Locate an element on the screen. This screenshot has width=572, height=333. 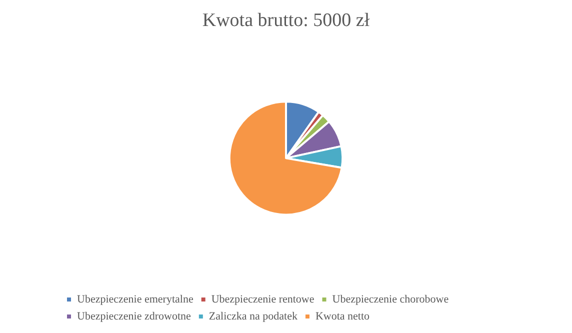
legend-label: Ubezpieczenie emerytalne is located at coordinates (135, 300).